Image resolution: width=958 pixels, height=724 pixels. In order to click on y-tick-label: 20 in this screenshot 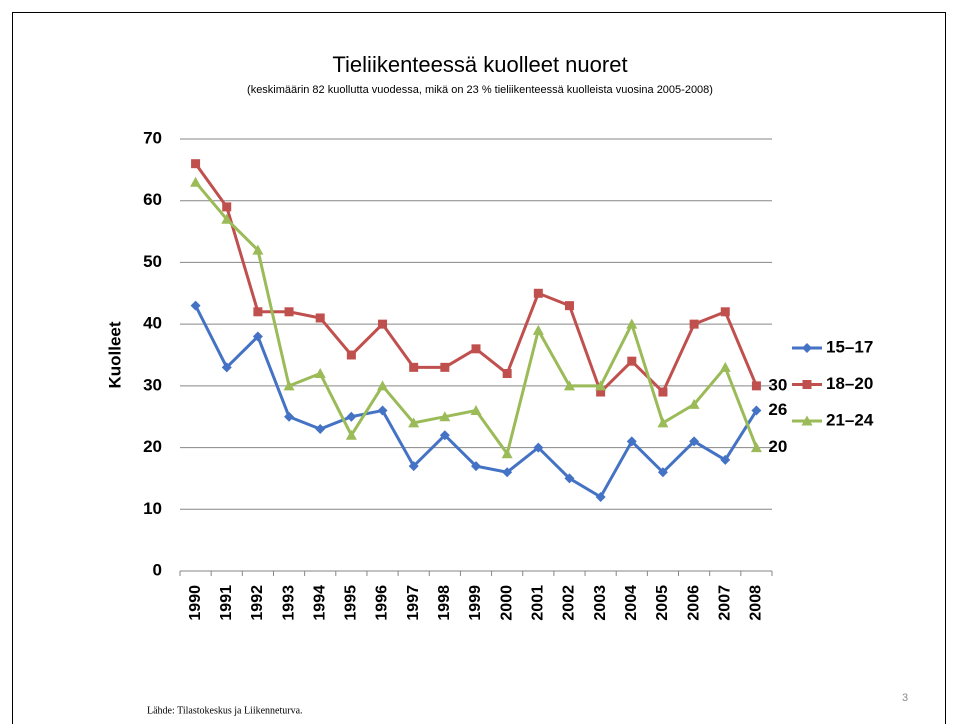, I will do `click(152, 446)`.